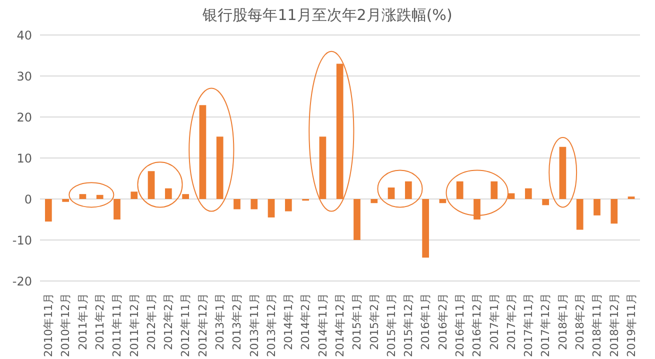 The image size is (655, 359). I want to click on x-tick-label: 2014年1月, so click(289, 321).